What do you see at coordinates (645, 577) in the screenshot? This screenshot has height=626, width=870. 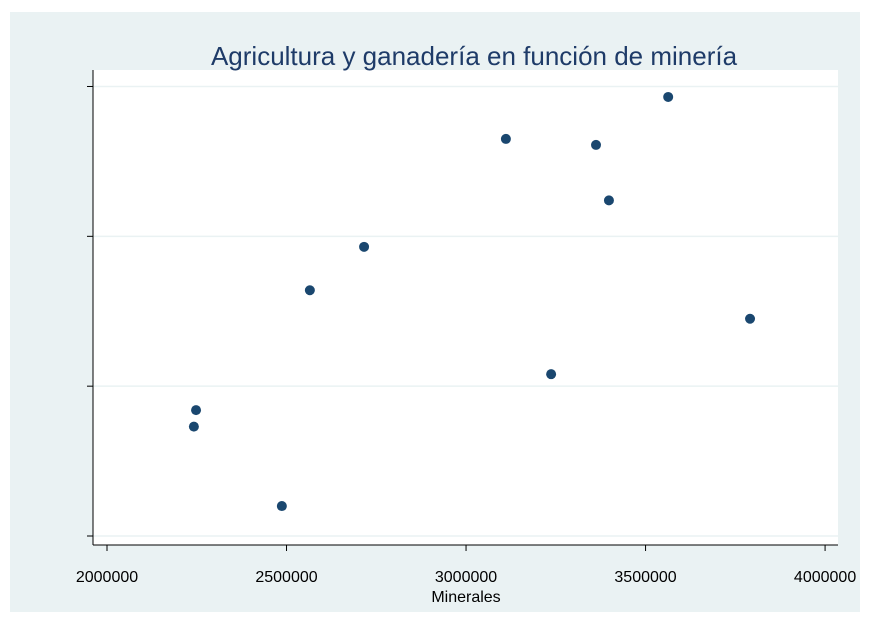 I see `x-tick-label: 3500000` at bounding box center [645, 577].